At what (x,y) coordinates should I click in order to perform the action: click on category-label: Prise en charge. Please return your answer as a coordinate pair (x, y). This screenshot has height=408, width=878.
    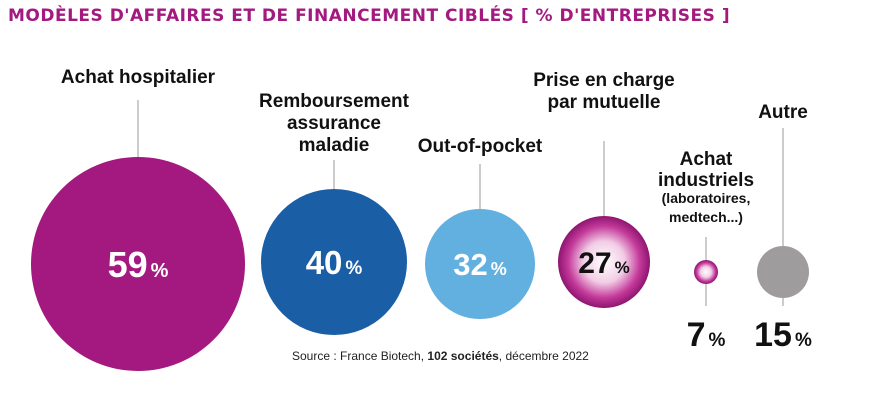
    Looking at the image, I should click on (604, 80).